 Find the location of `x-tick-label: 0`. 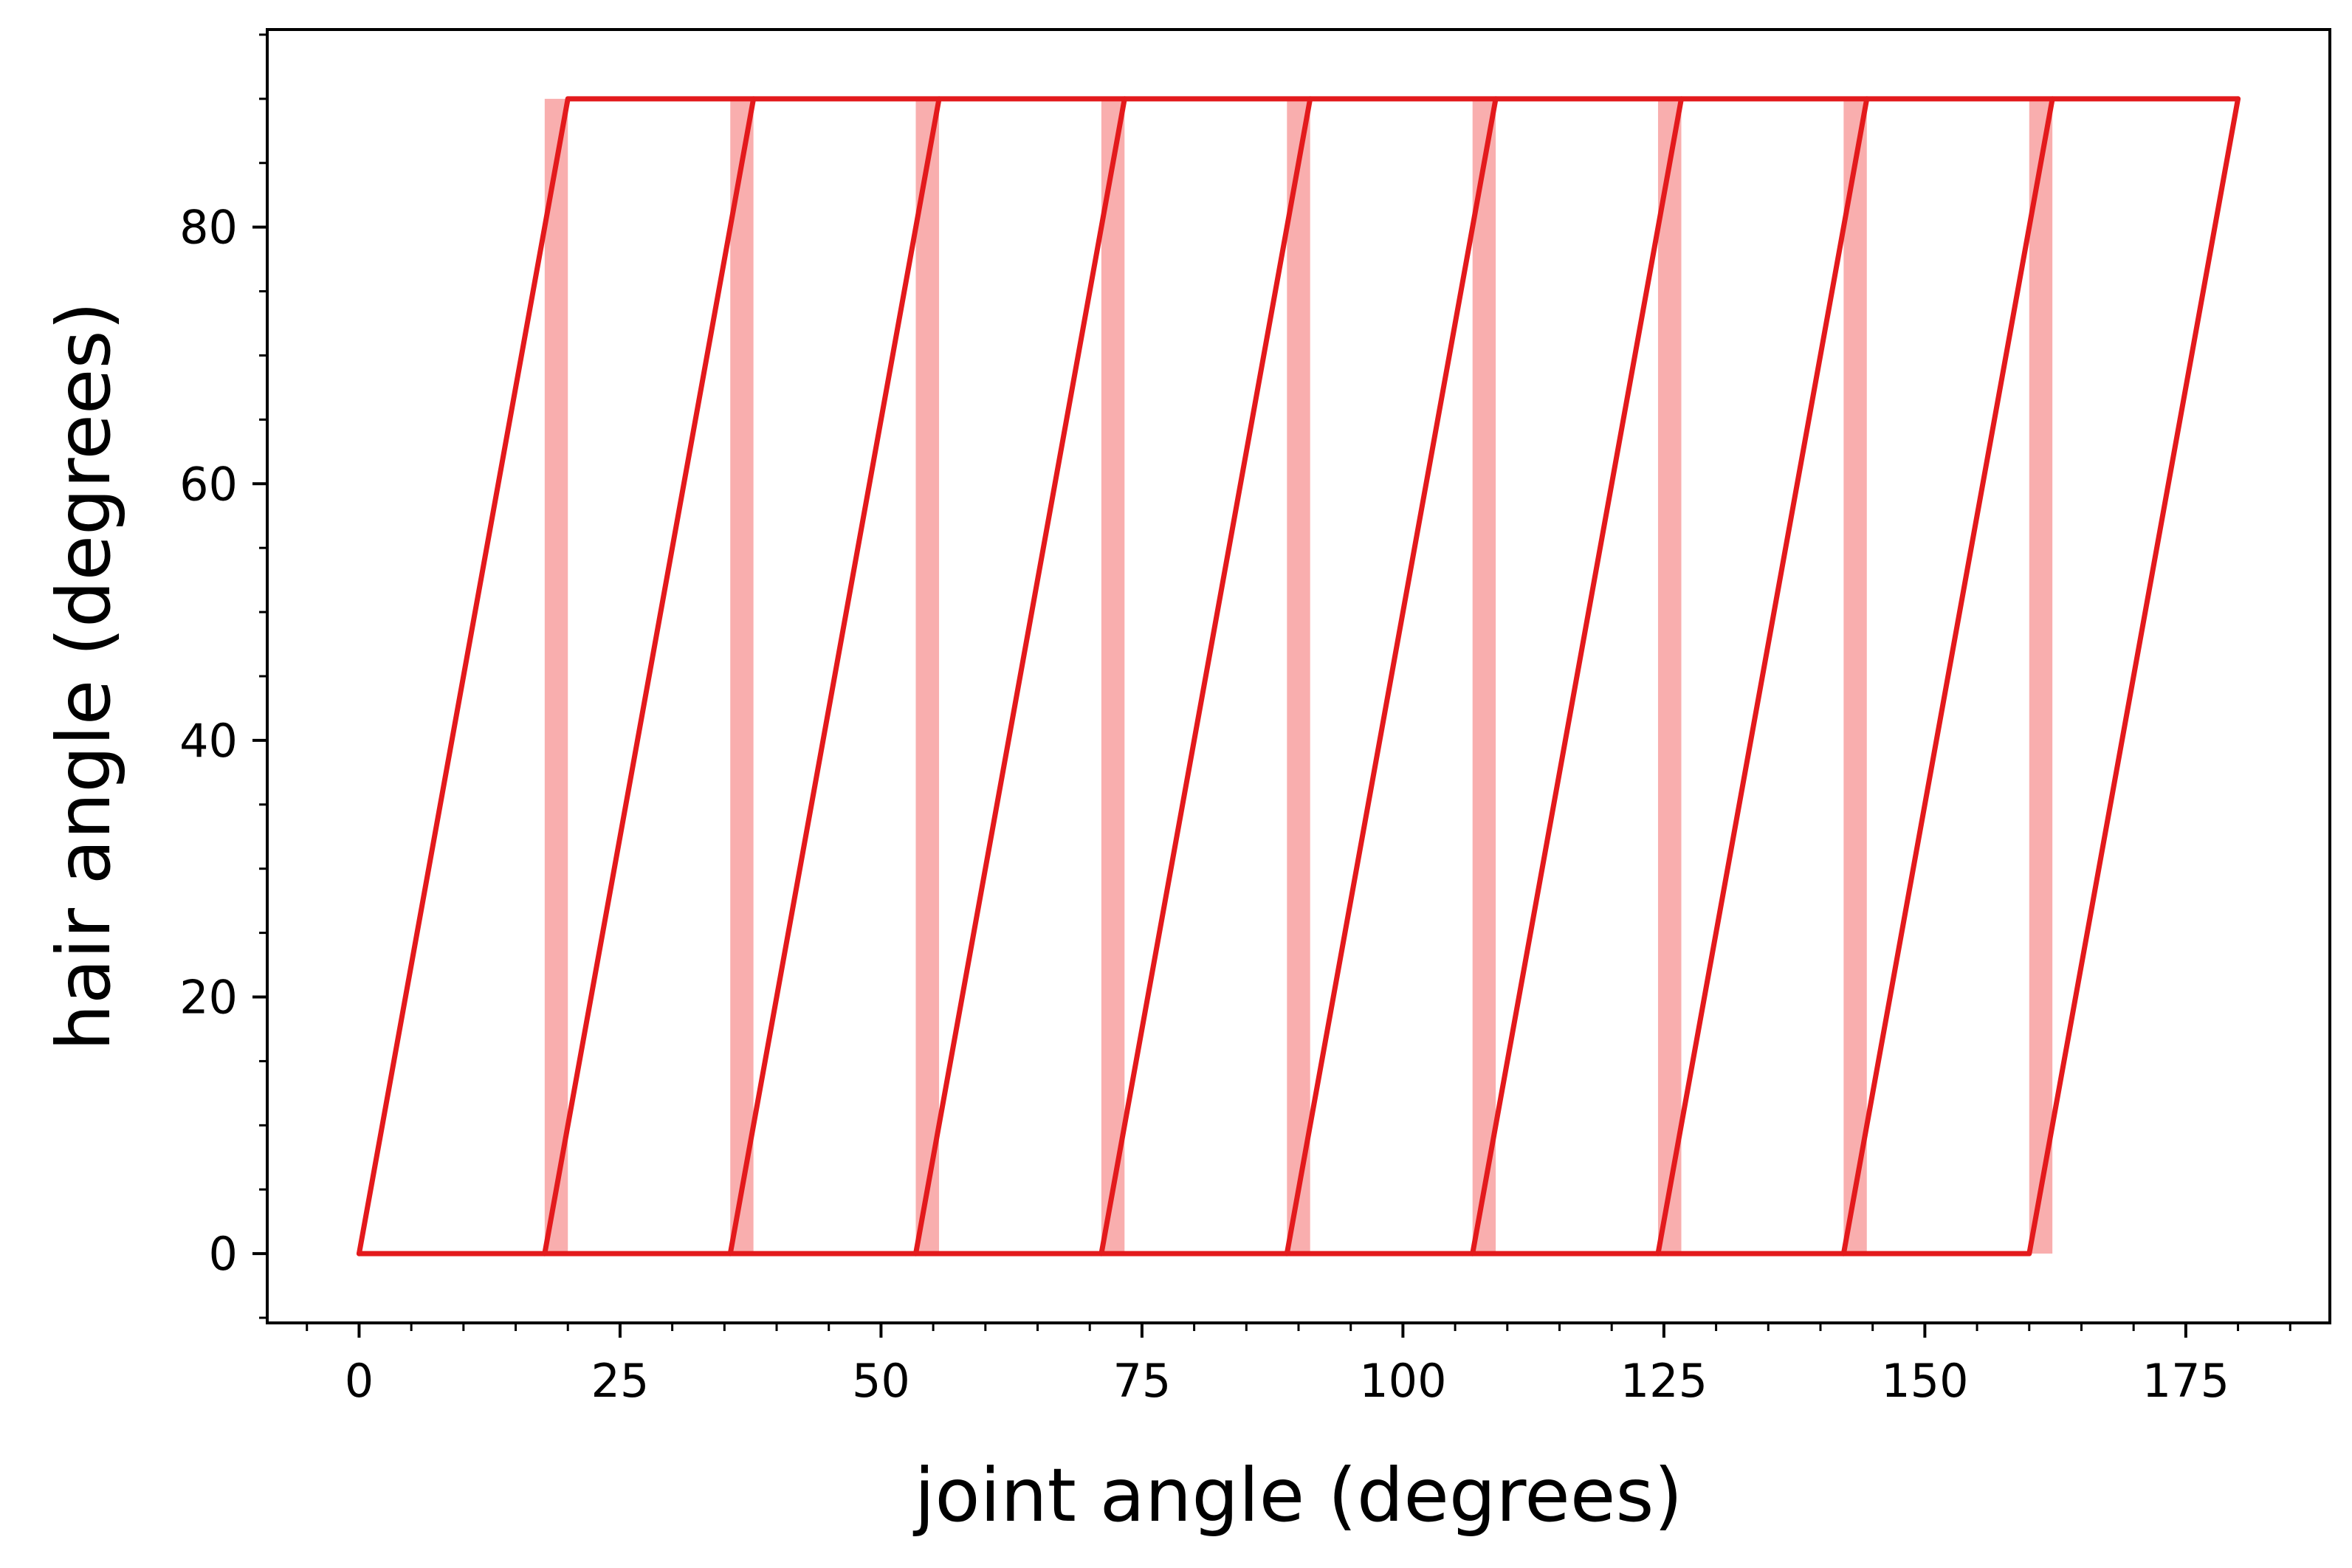

x-tick-label: 0 is located at coordinates (360, 1381).